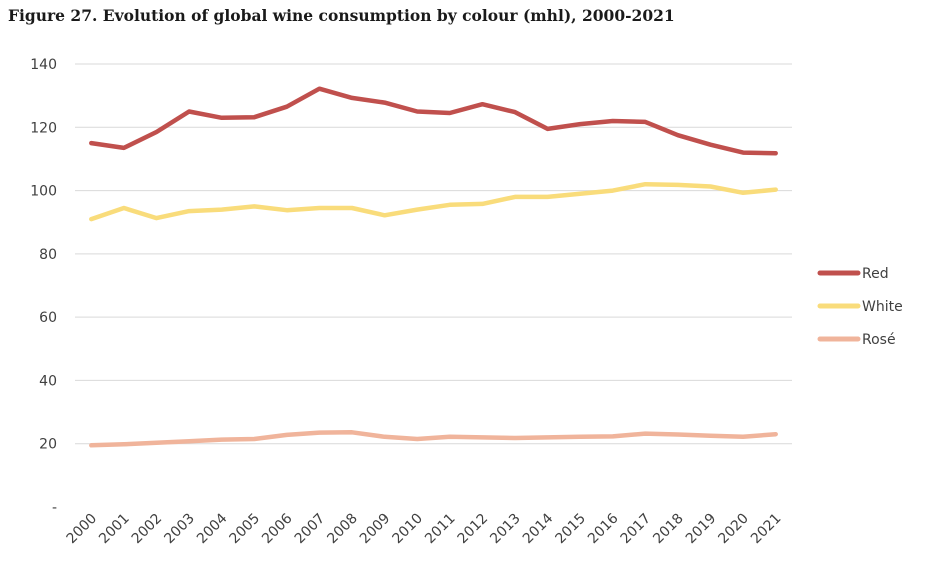 The height and width of the screenshot is (572, 925). What do you see at coordinates (433, 439) in the screenshot?
I see `series-line-ros` at bounding box center [433, 439].